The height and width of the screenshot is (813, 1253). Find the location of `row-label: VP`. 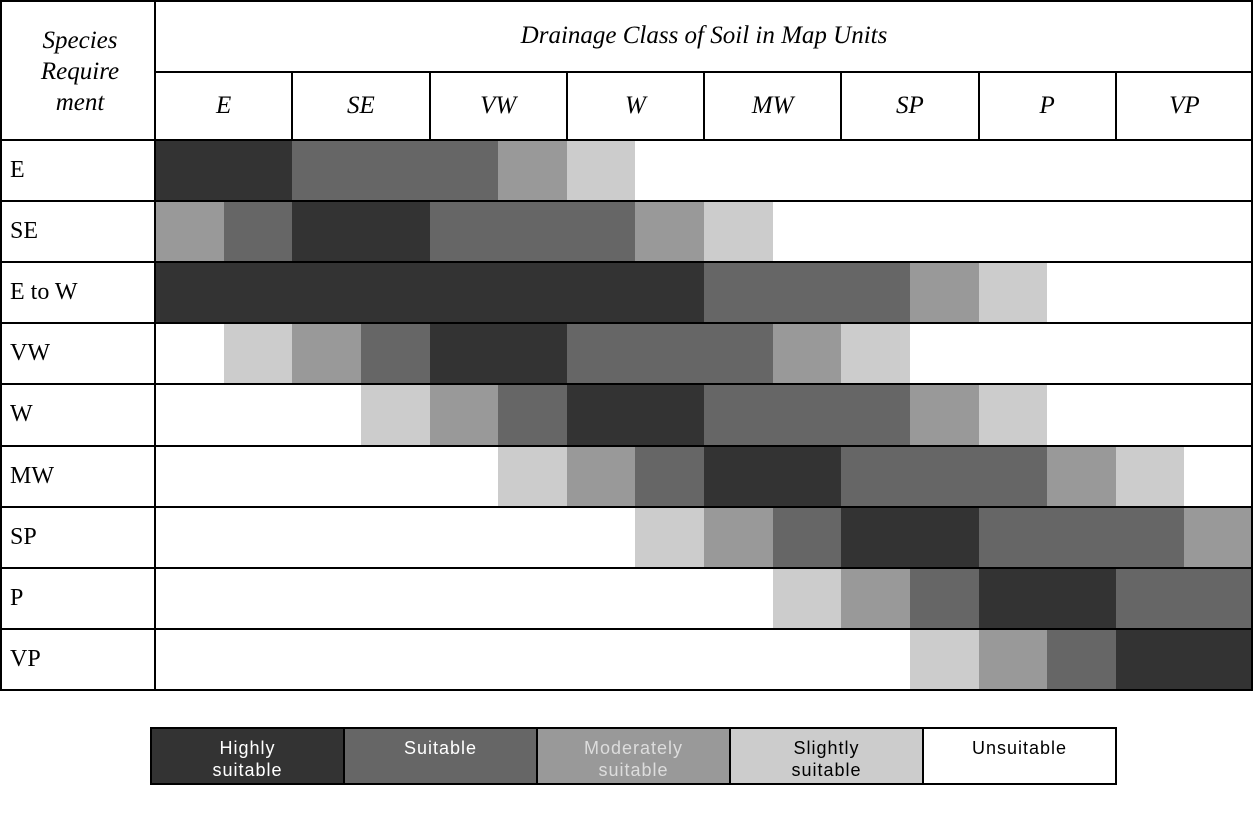

row-label: VP is located at coordinates (25, 658).